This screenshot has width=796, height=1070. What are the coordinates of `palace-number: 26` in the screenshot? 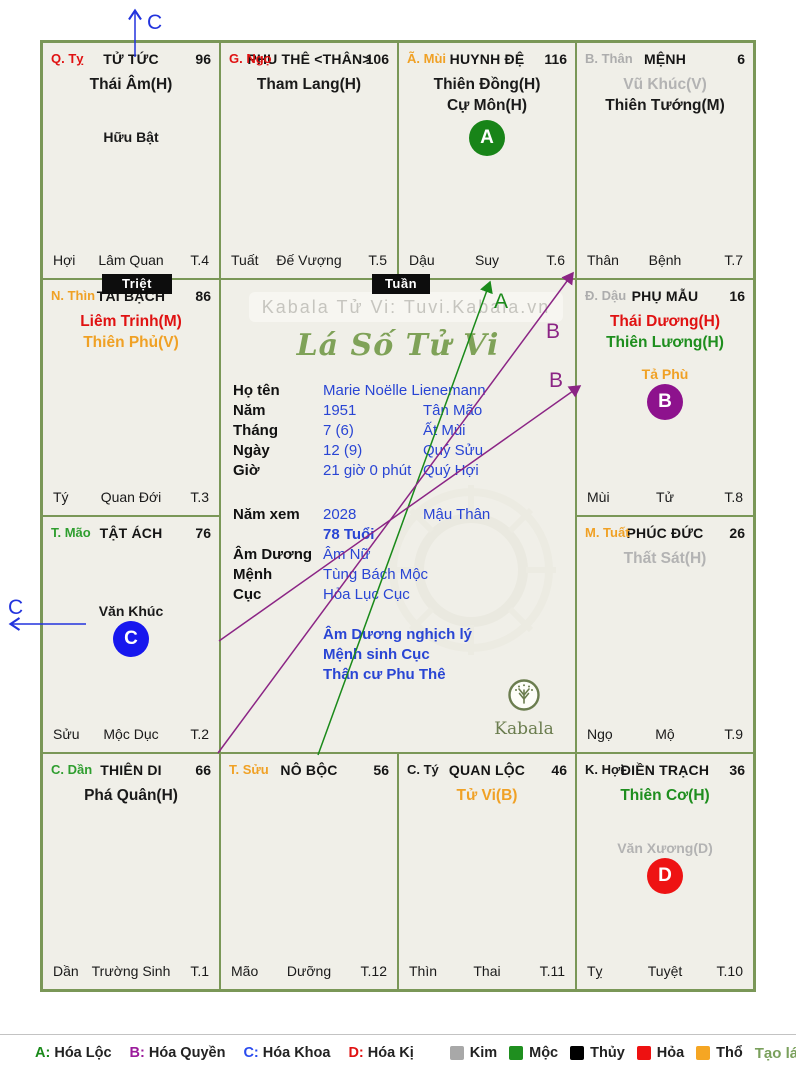 It's located at (737, 533).